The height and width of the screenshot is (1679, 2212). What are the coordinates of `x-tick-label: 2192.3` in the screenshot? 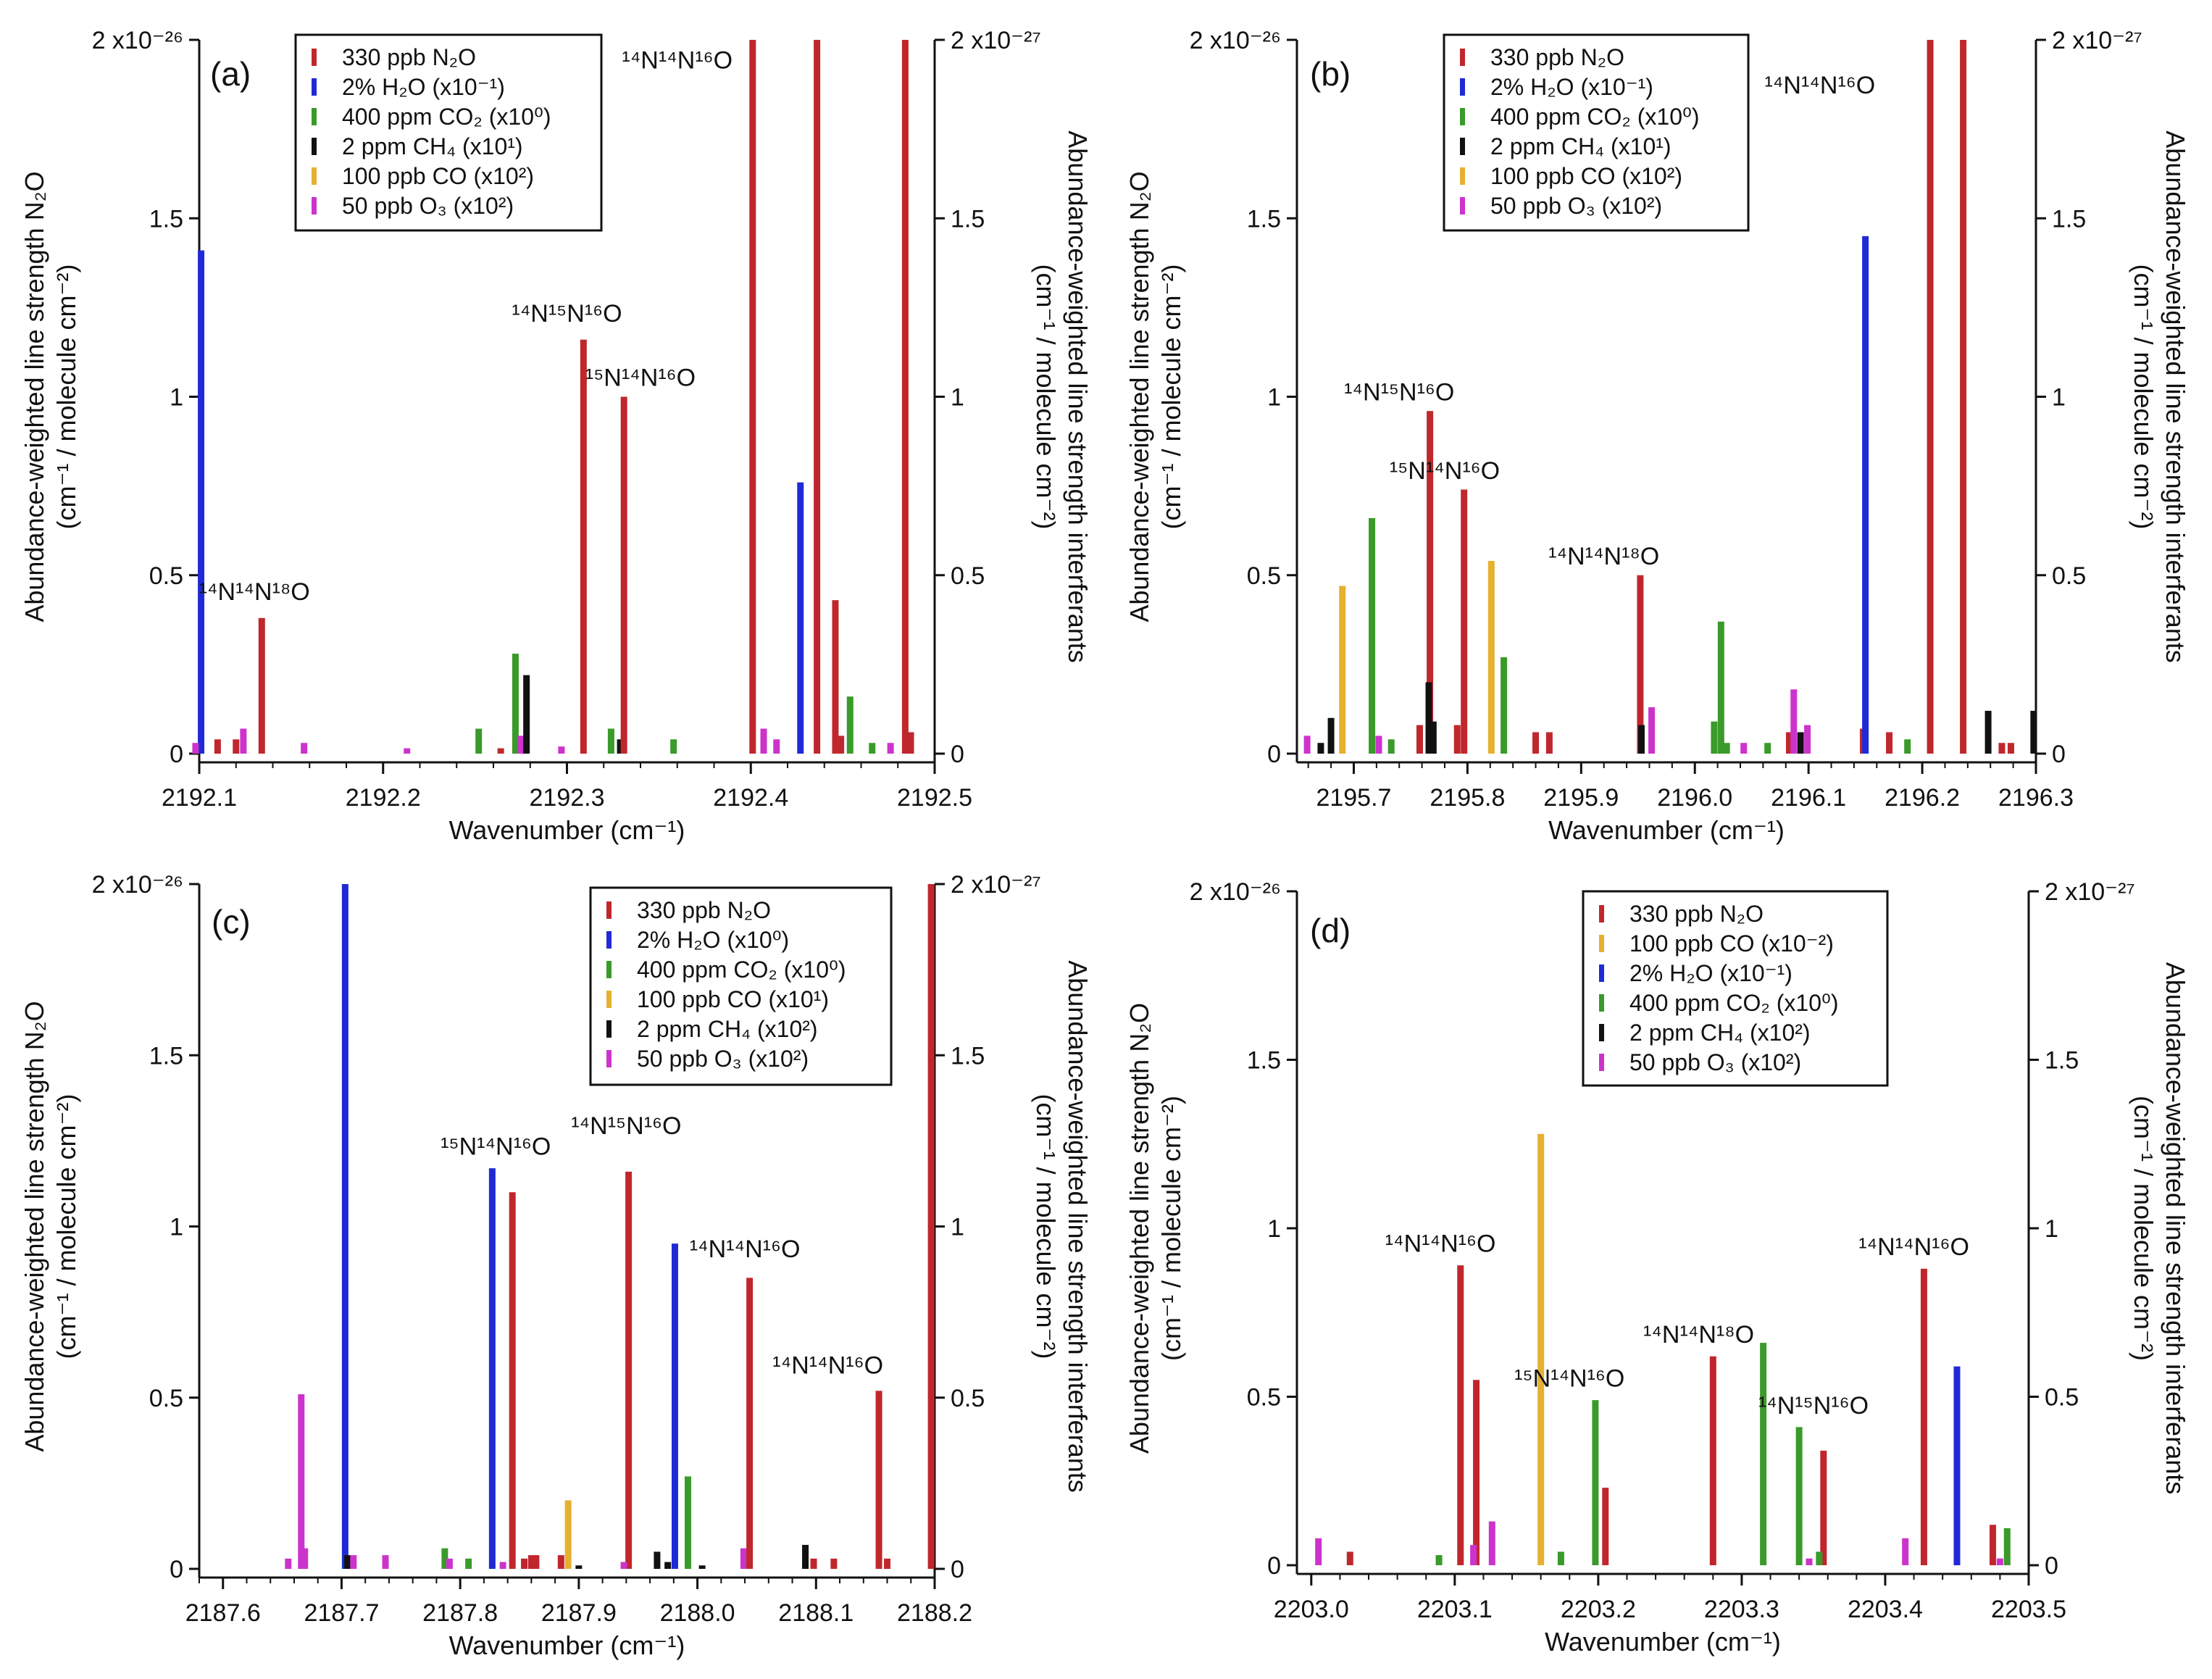 It's located at (567, 798).